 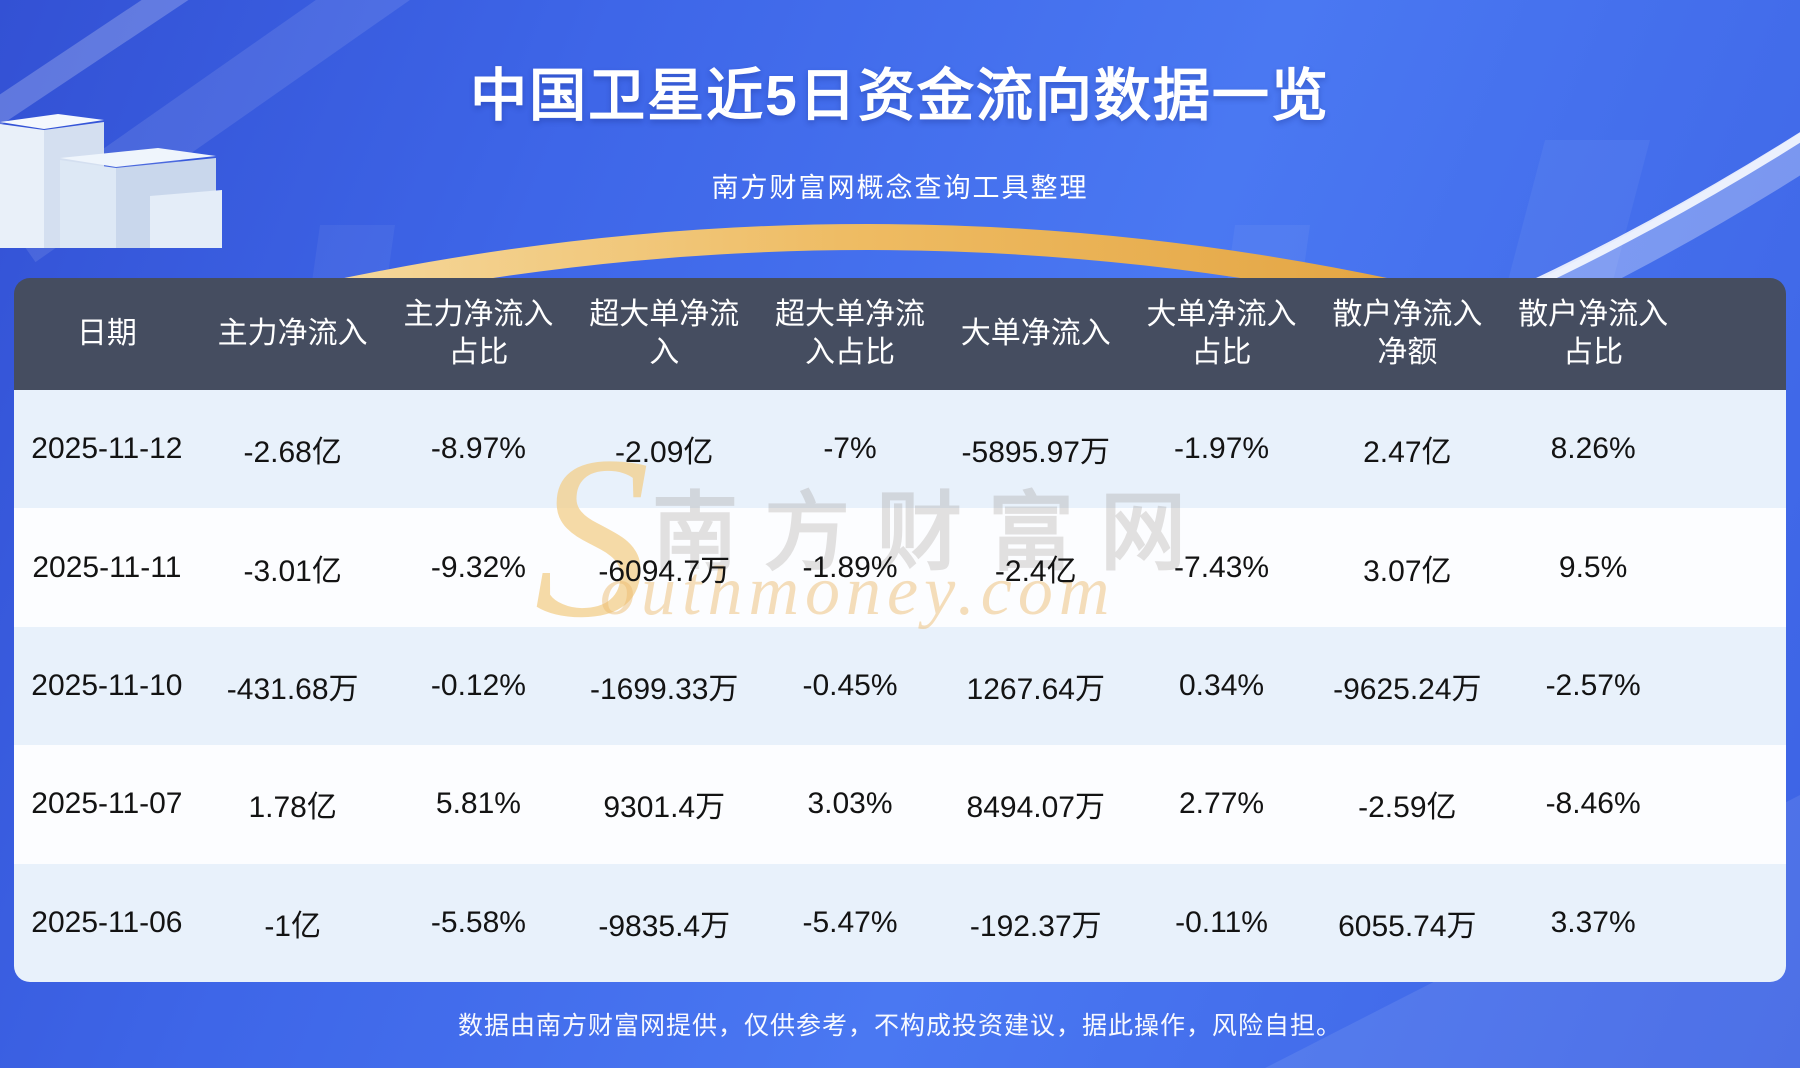 I want to click on date-cell: 2025-11-12, so click(x=107, y=449).